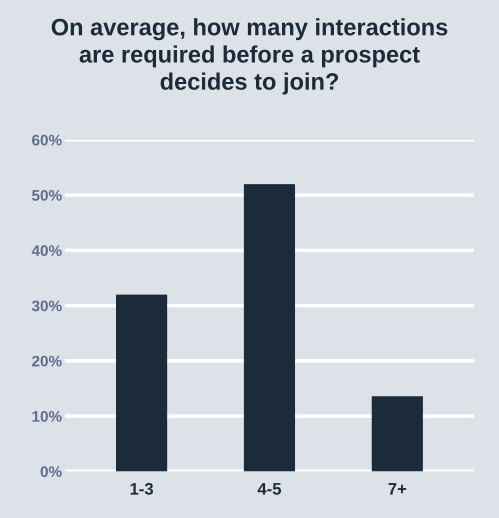 Image resolution: width=499 pixels, height=518 pixels. Describe the element at coordinates (51, 472) in the screenshot. I see `y-tick-label: 0%` at that location.